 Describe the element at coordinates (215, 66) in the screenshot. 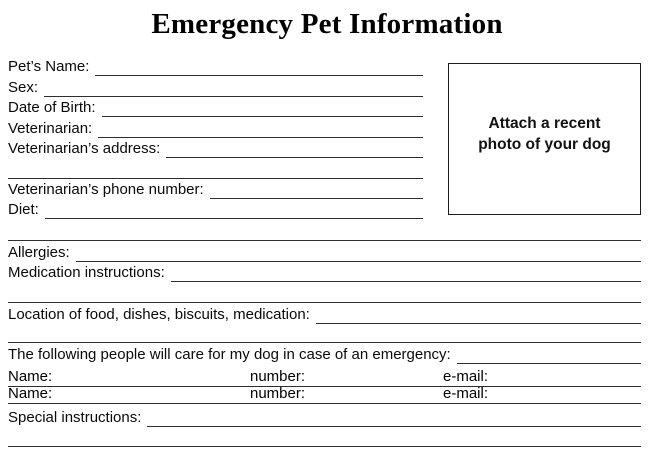

I see `field-pets-name: Pet’s Name:` at that location.